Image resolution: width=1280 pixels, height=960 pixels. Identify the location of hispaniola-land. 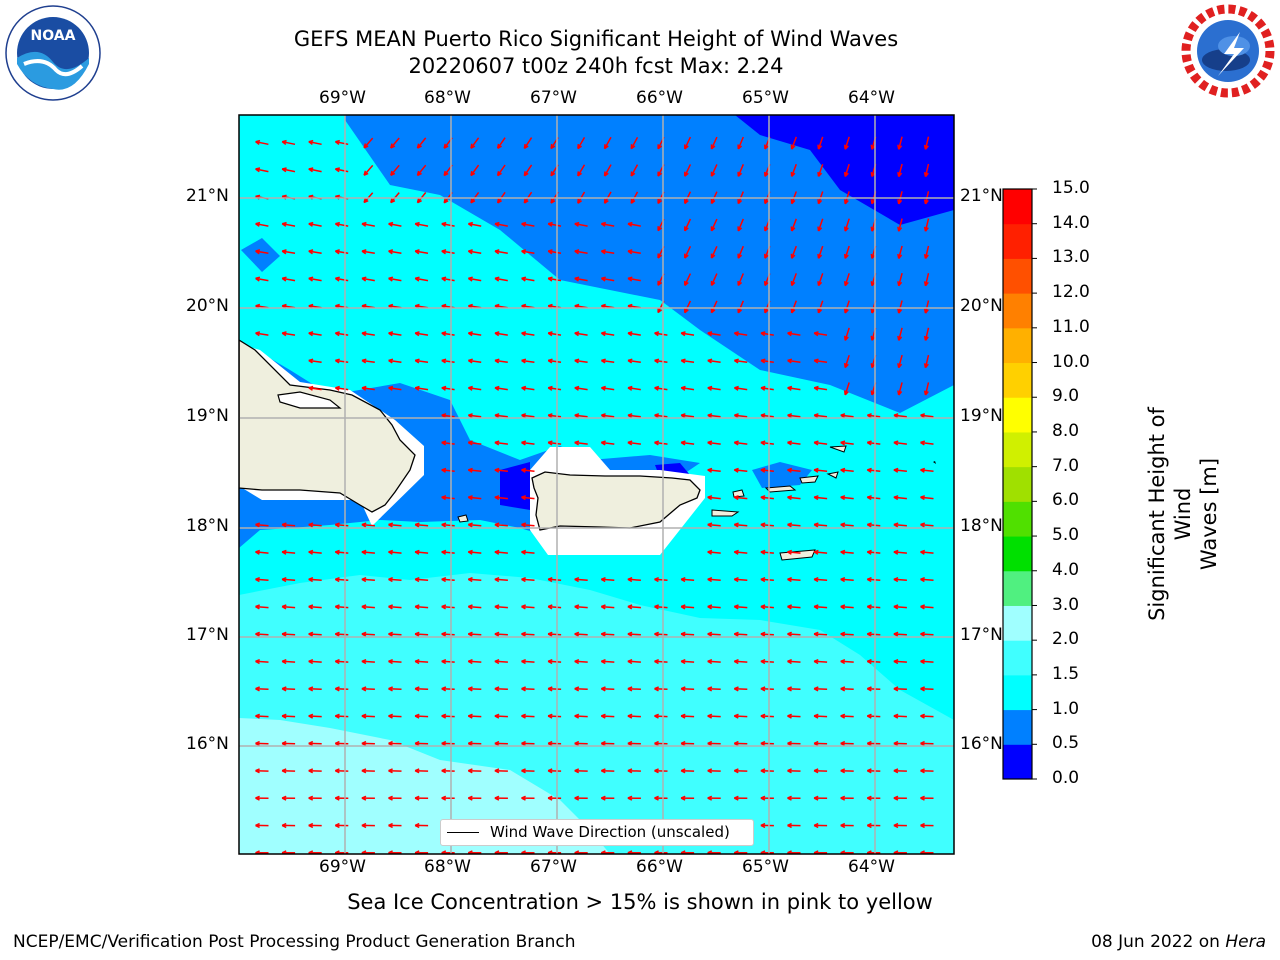
(327, 426).